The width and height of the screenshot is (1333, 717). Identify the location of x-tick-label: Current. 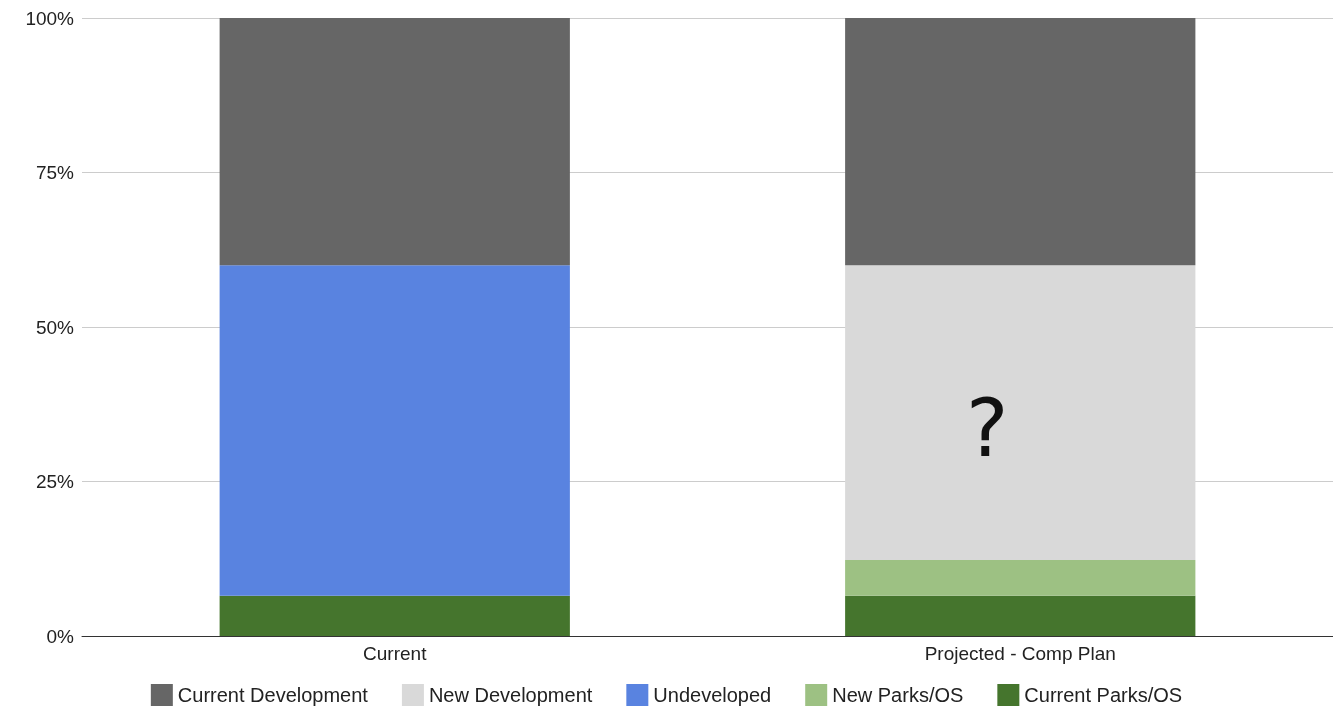
(395, 653).